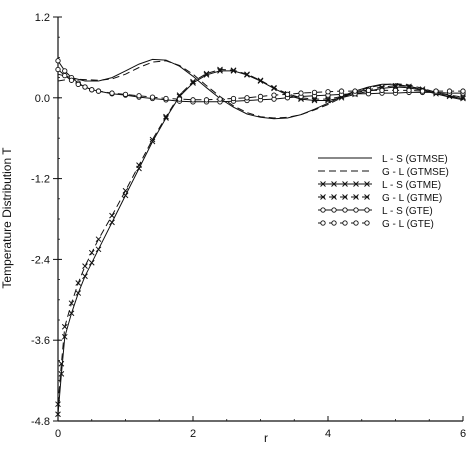 This screenshot has width=474, height=449. What do you see at coordinates (463, 434) in the screenshot?
I see `x-tick-label: 6` at bounding box center [463, 434].